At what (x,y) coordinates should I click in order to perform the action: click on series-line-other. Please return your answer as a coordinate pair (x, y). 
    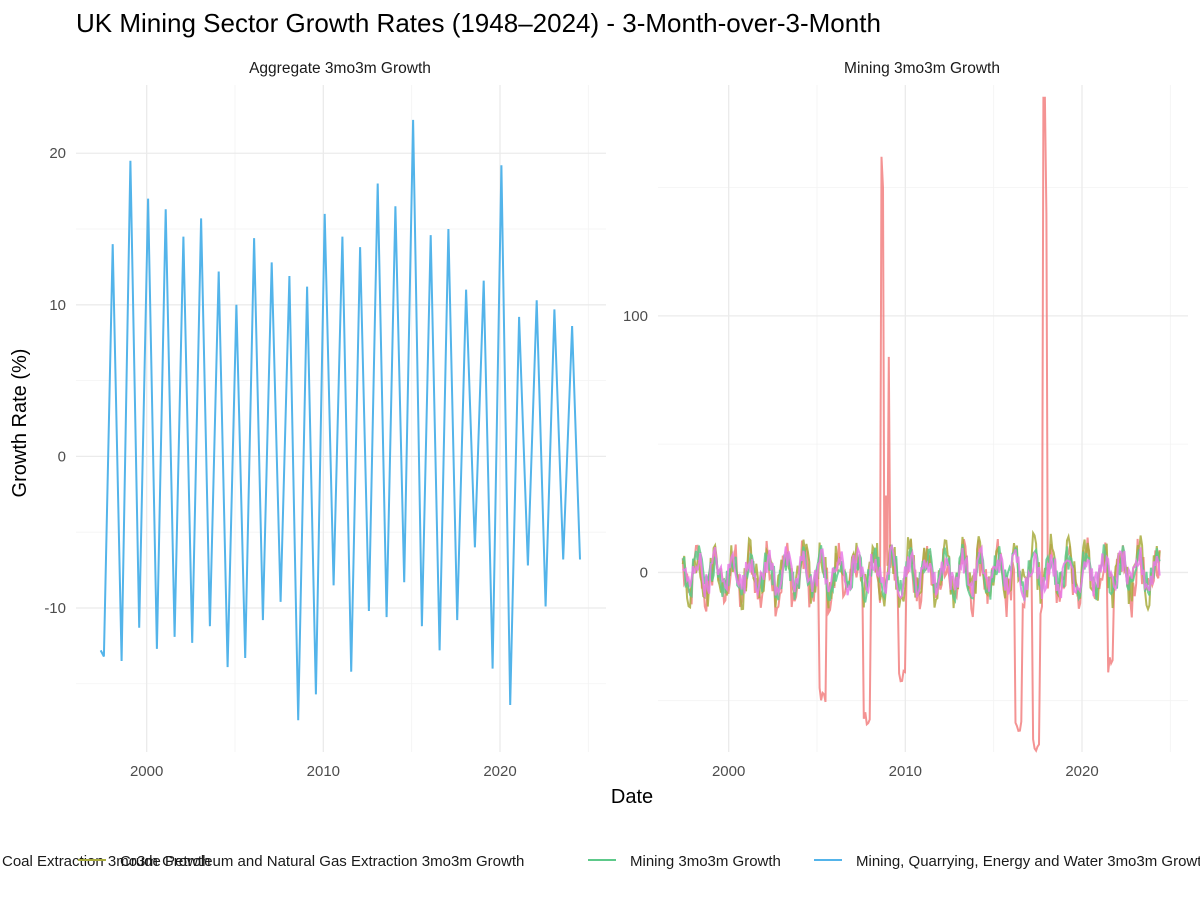
    Looking at the image, I should click on (921, 573).